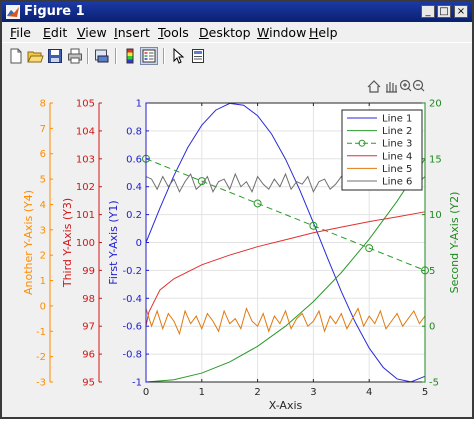 This screenshot has height=421, width=474. I want to click on pointer-icon, so click(178, 56).